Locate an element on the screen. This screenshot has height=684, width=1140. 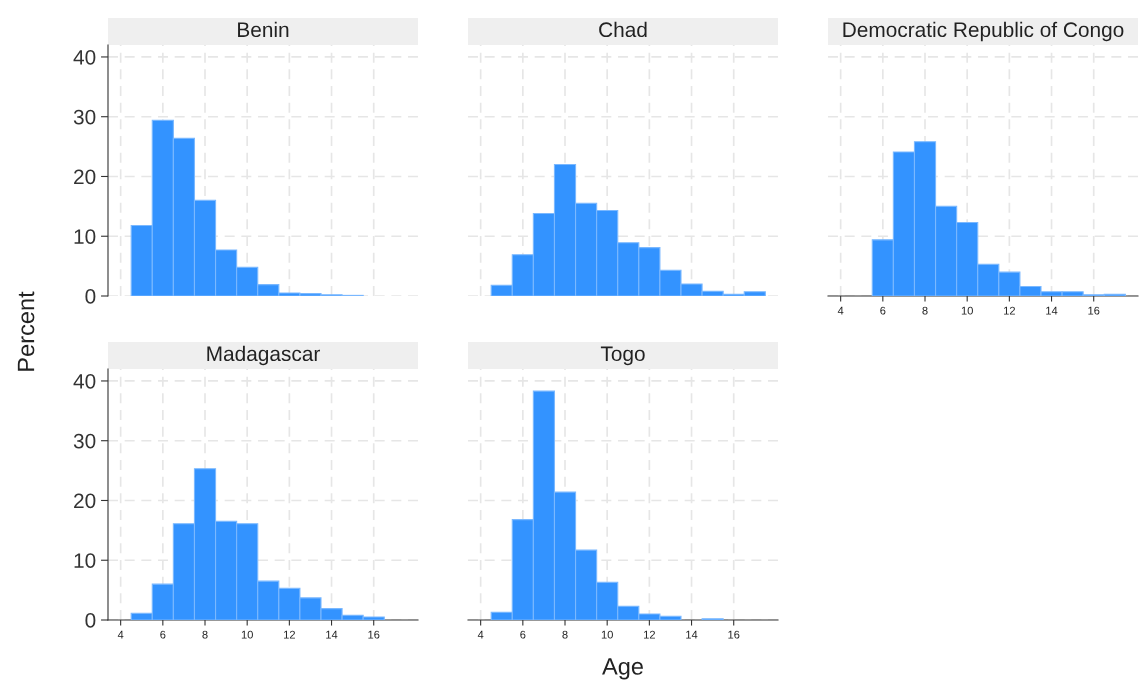
chart-title: Benin is located at coordinates (263, 29).